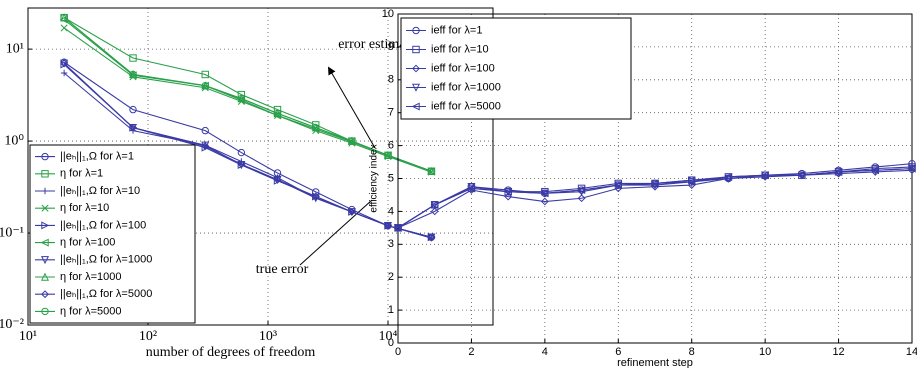  What do you see at coordinates (84, 208) in the screenshot?
I see `legend-label: η for λ=10` at bounding box center [84, 208].